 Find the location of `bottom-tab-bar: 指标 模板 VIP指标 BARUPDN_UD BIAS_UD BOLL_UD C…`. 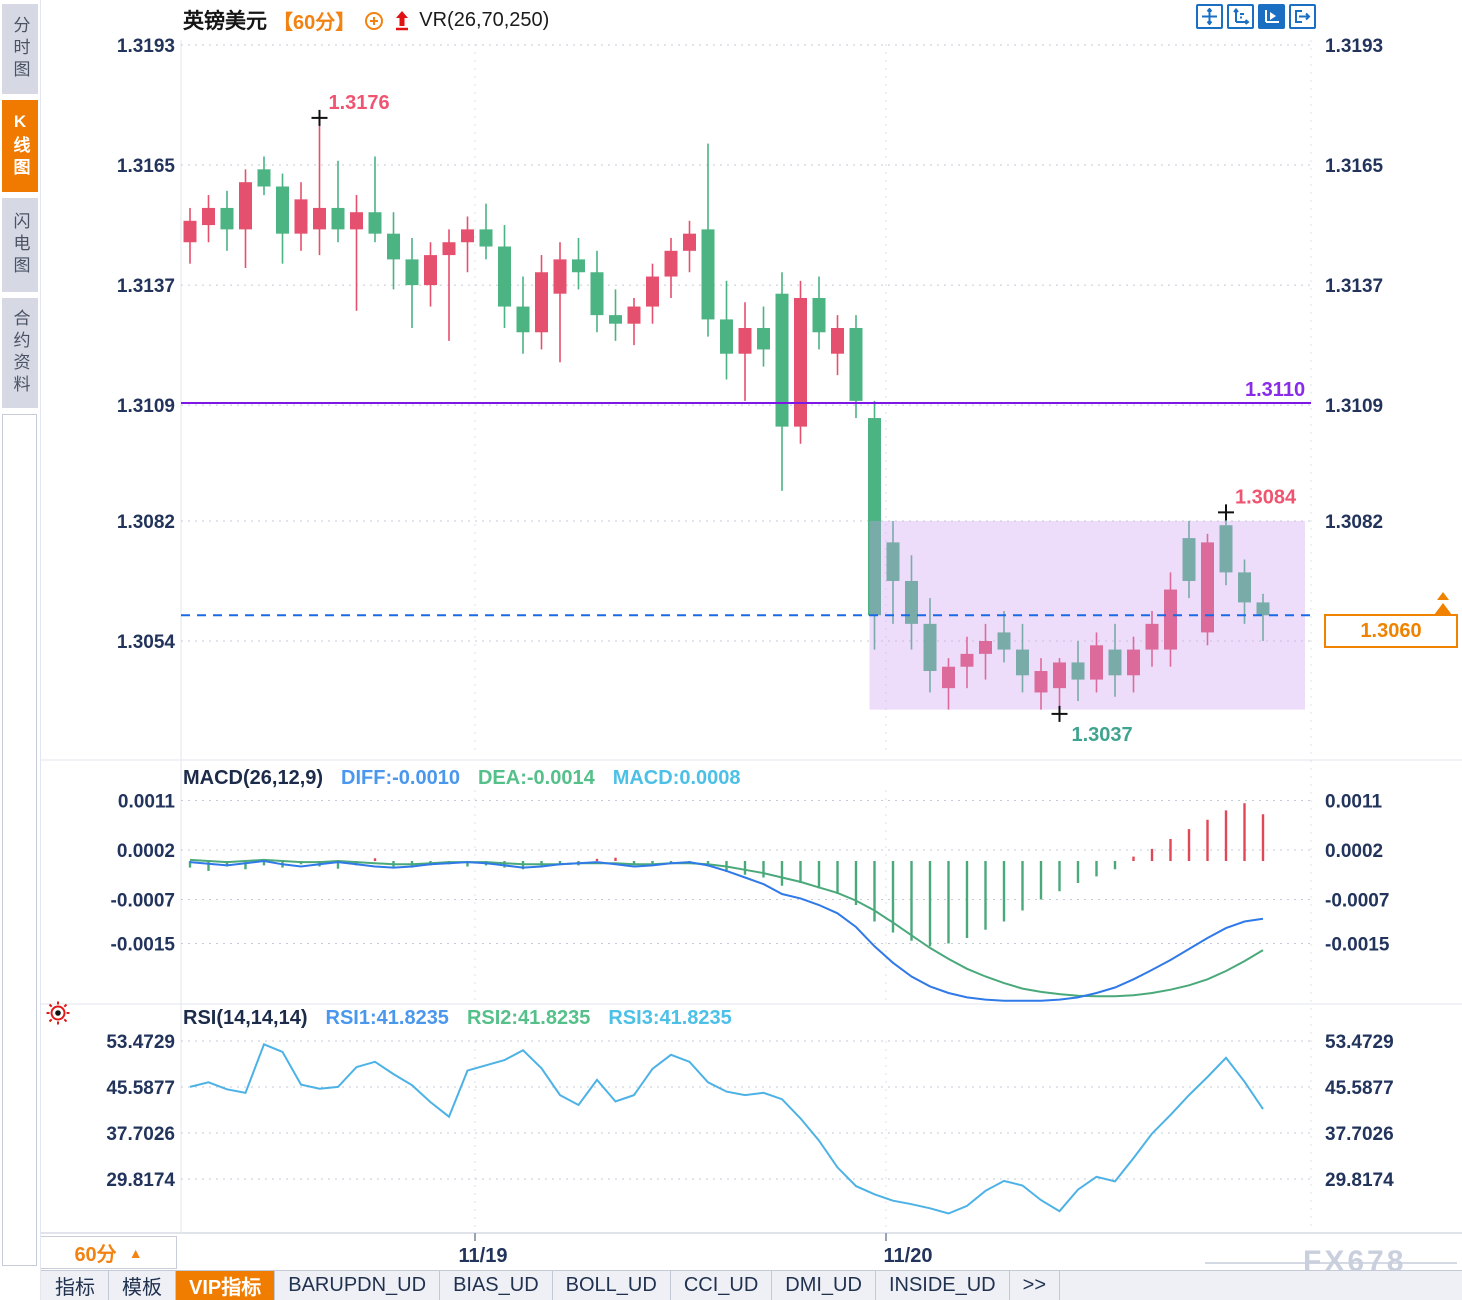

bottom-tab-bar: 指标 模板 VIP指标 BARUPDN_UD BIAS_UD BOLL_UD C… is located at coordinates (731, 1285).